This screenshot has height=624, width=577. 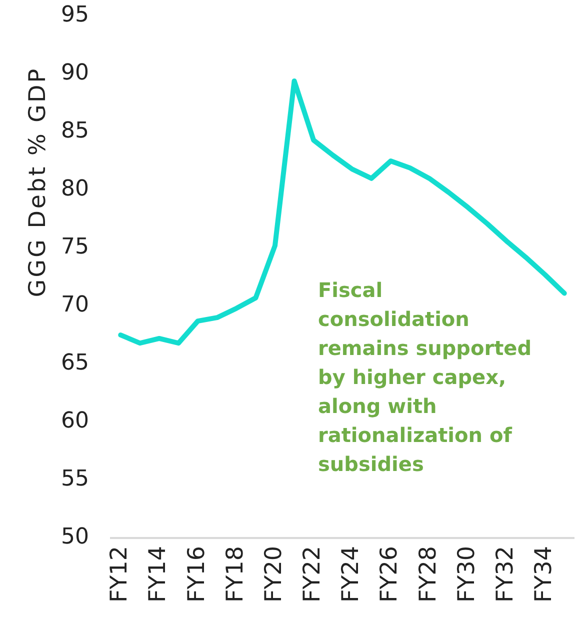 I want to click on x-tick-label: FY24, so click(x=351, y=574).